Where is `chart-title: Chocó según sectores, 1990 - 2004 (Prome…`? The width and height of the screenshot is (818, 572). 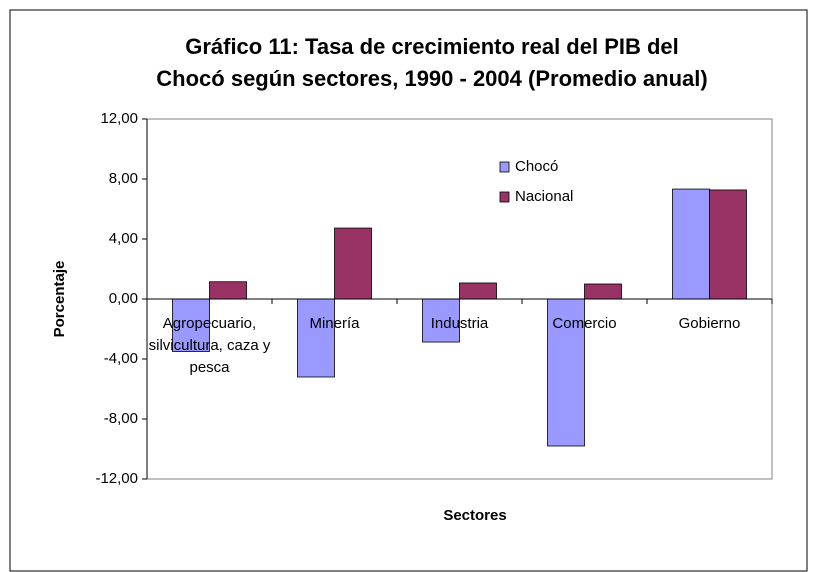 chart-title: Chocó según sectores, 1990 - 2004 (Prome… is located at coordinates (431, 78).